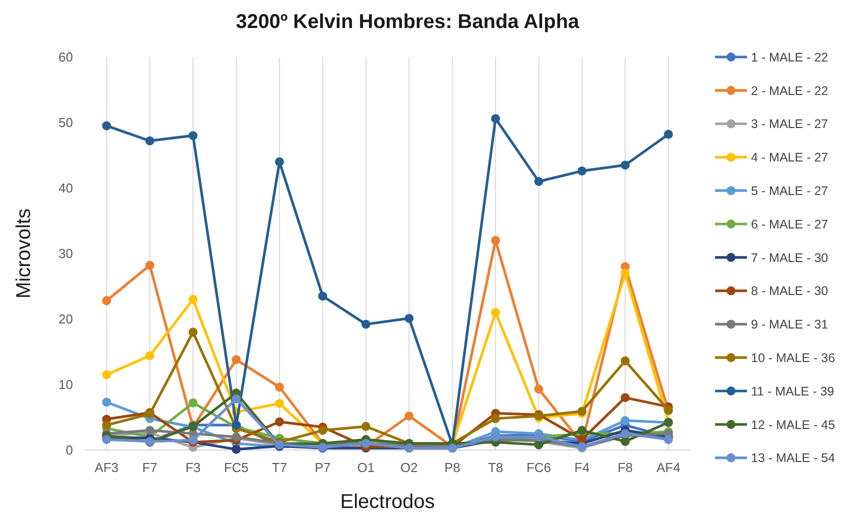 This screenshot has height=519, width=867. I want to click on y-tick-label: 10, so click(65, 384).